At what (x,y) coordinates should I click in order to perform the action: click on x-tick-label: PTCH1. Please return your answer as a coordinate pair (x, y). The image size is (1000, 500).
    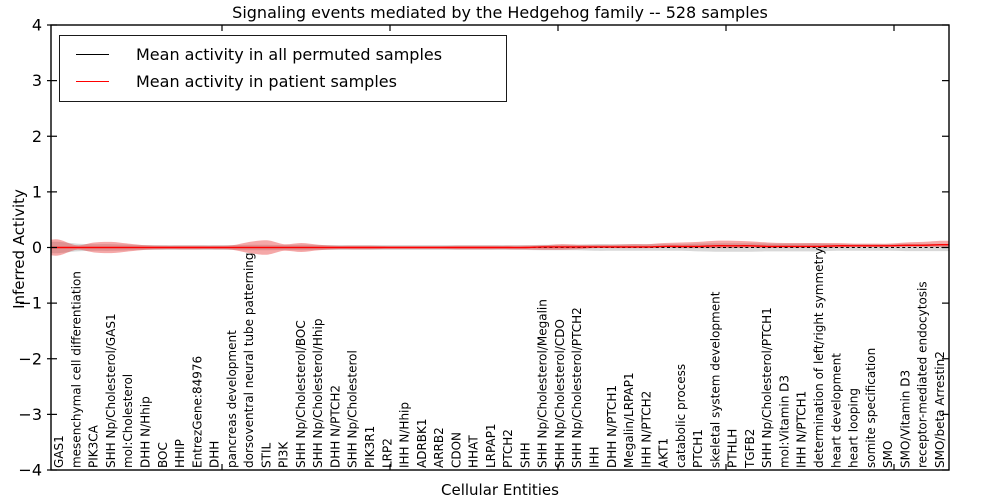
    Looking at the image, I should click on (698, 448).